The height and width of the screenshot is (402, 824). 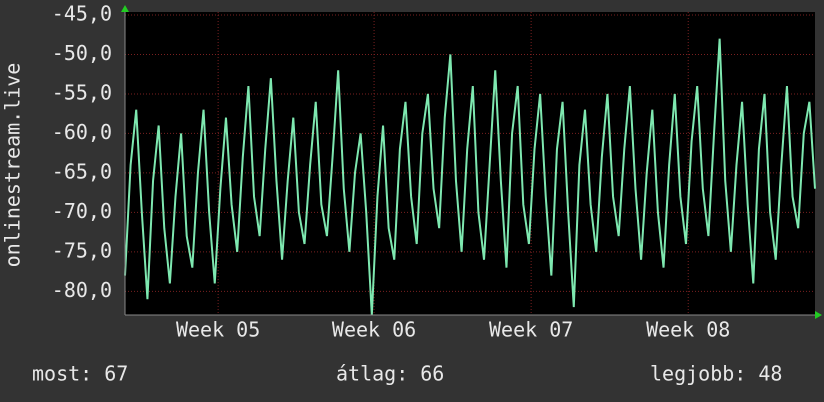 What do you see at coordinates (13, 165) in the screenshot?
I see `y-axis-label: onlinestream.live` at bounding box center [13, 165].